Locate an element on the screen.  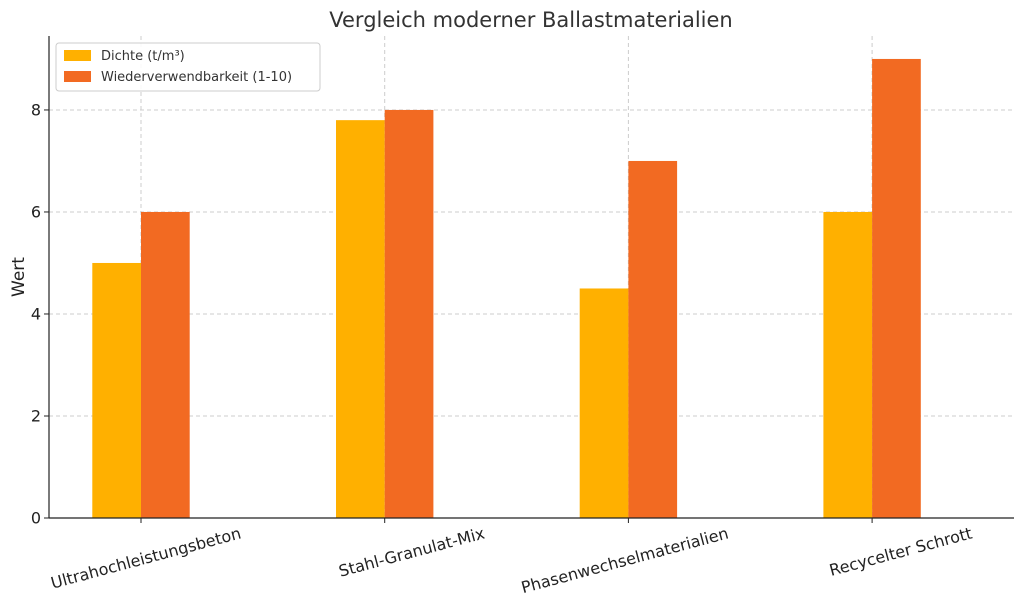
y-tick-label: 0 is located at coordinates (36, 518).